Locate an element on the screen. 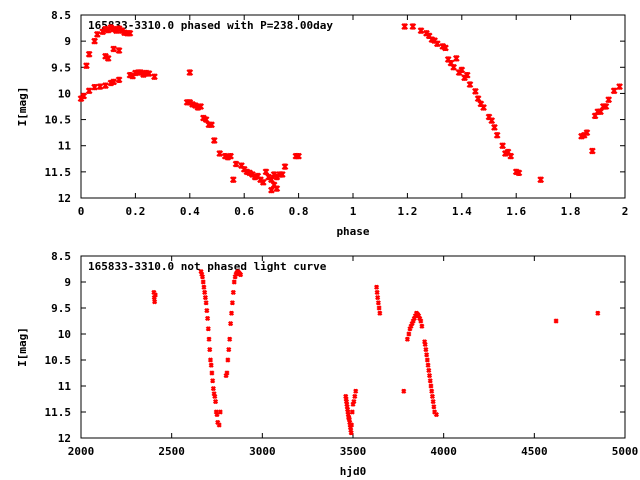 The image size is (640, 480). phased-x-tick-label: 1.4 is located at coordinates (462, 211).